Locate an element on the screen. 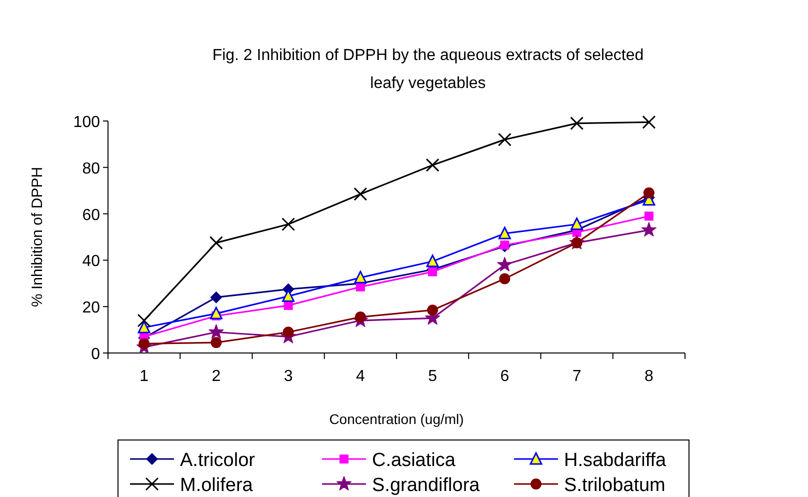 The image size is (808, 497). legend-label: S.trilobatum is located at coordinates (615, 485).